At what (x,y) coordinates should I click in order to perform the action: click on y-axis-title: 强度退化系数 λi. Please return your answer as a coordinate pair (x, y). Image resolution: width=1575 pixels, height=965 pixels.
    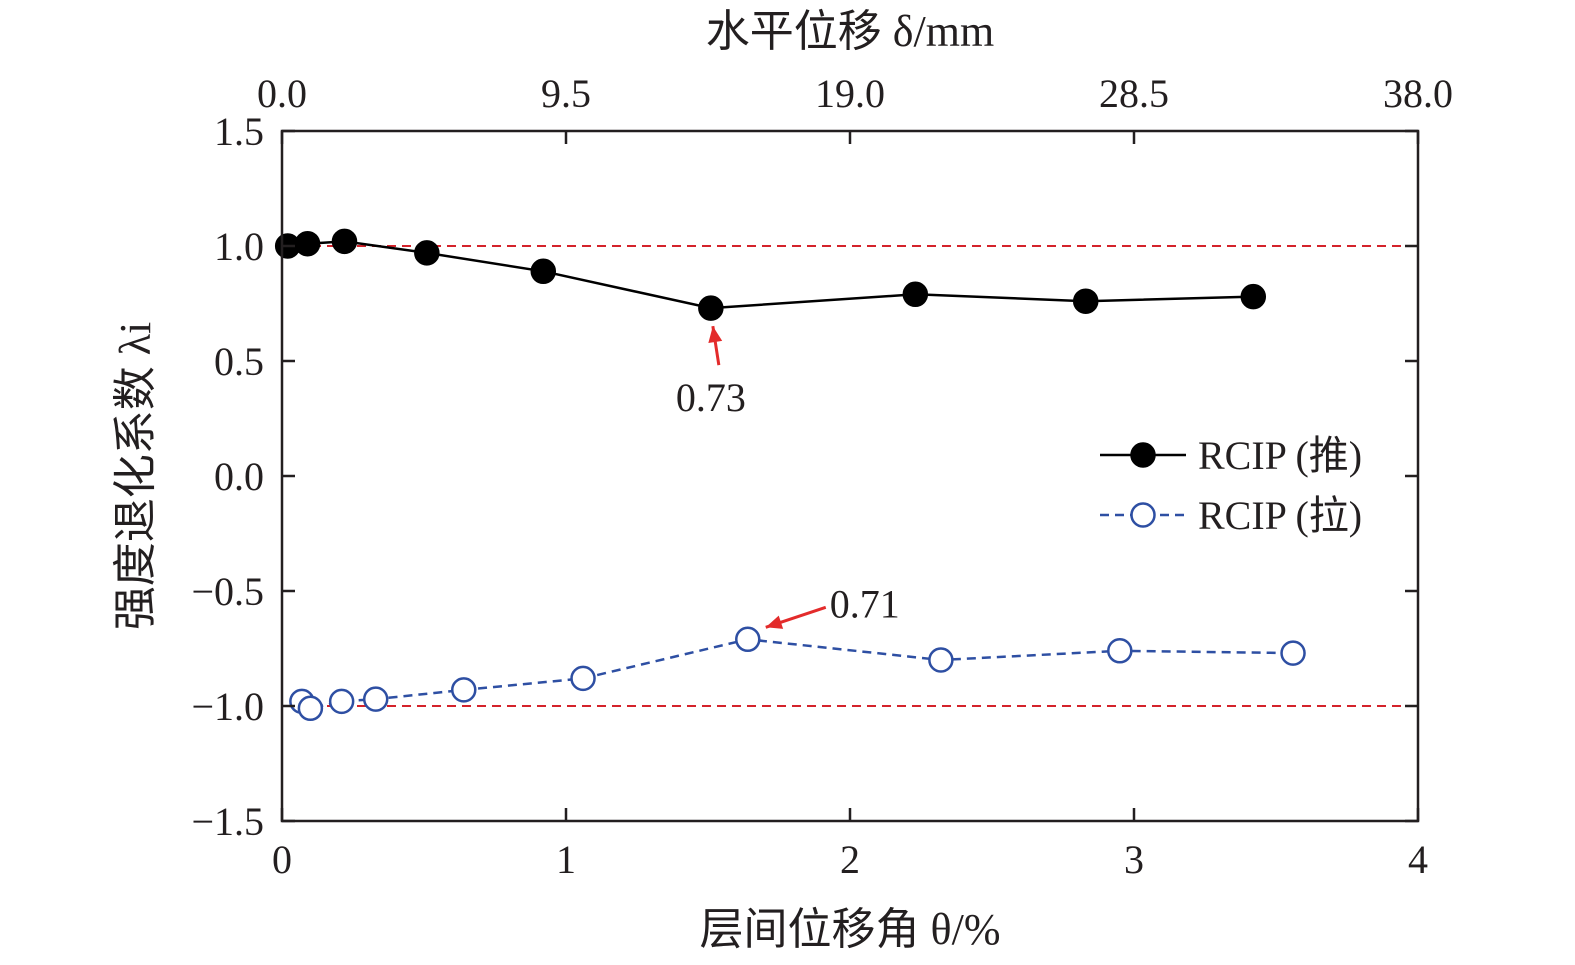
    Looking at the image, I should click on (135, 476).